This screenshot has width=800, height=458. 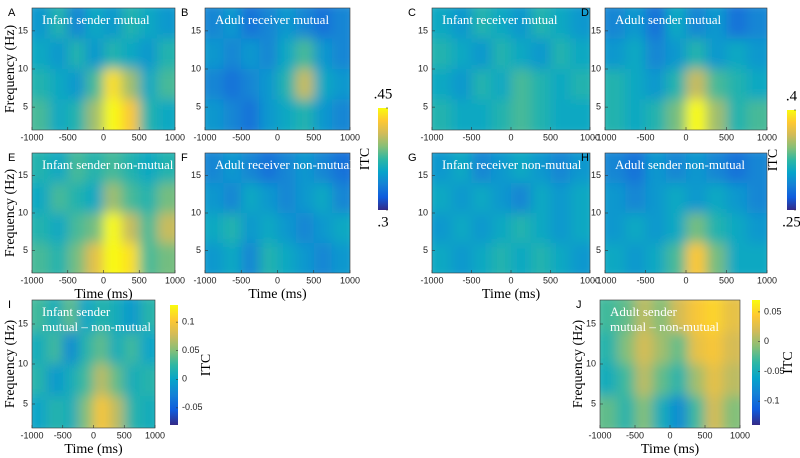 What do you see at coordinates (512, 164) in the screenshot?
I see `panel-title: Infant receiver non-mutual` at bounding box center [512, 164].